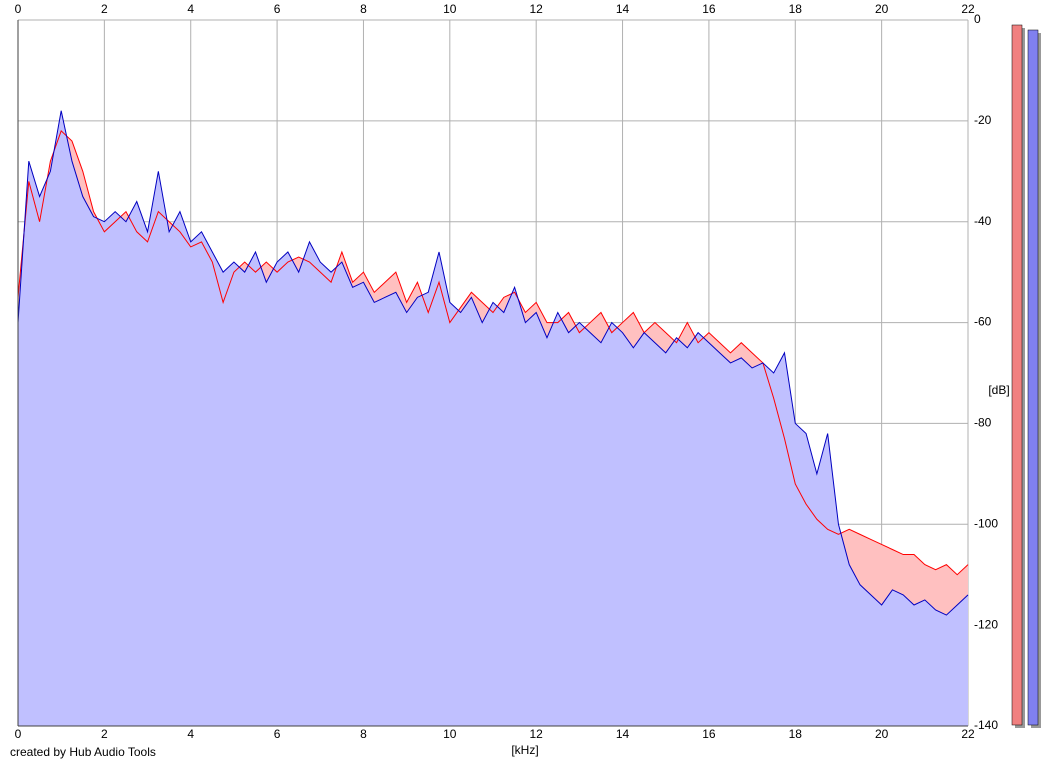  What do you see at coordinates (977, 19) in the screenshot?
I see `y-tick-label: 0` at bounding box center [977, 19].